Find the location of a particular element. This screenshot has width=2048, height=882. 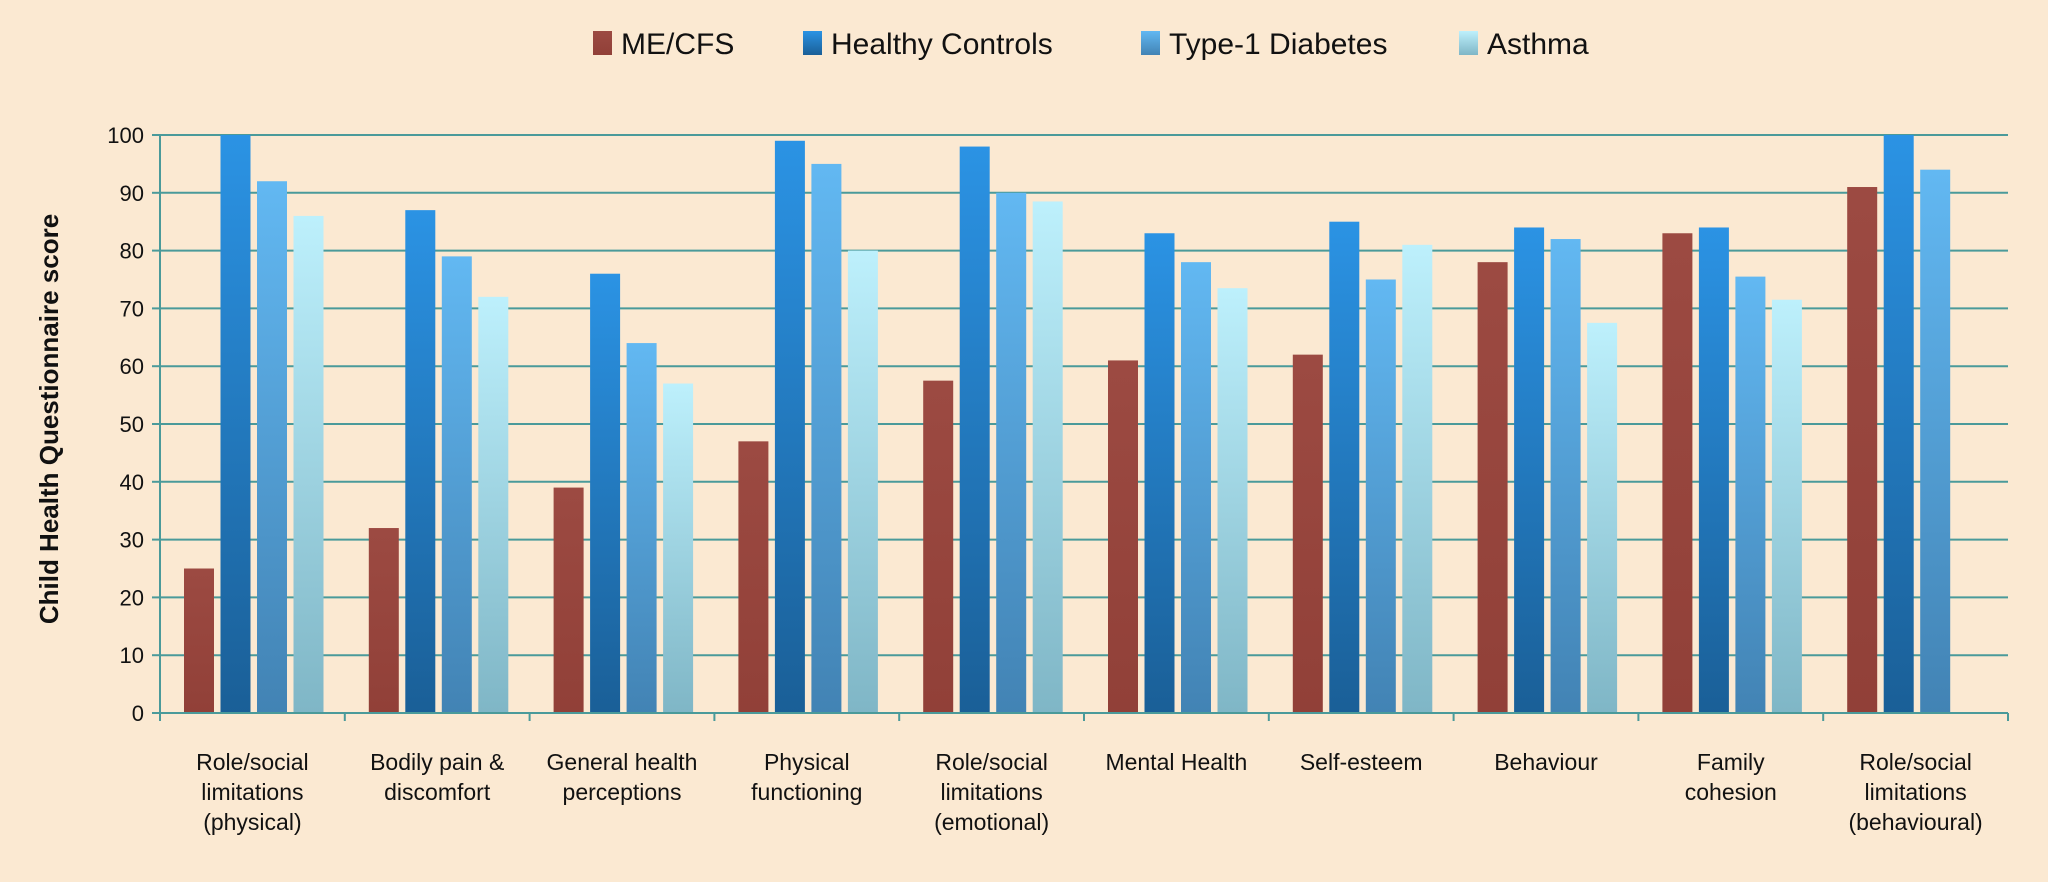

x-category-label: Family cohesion is located at coordinates (1731, 777).